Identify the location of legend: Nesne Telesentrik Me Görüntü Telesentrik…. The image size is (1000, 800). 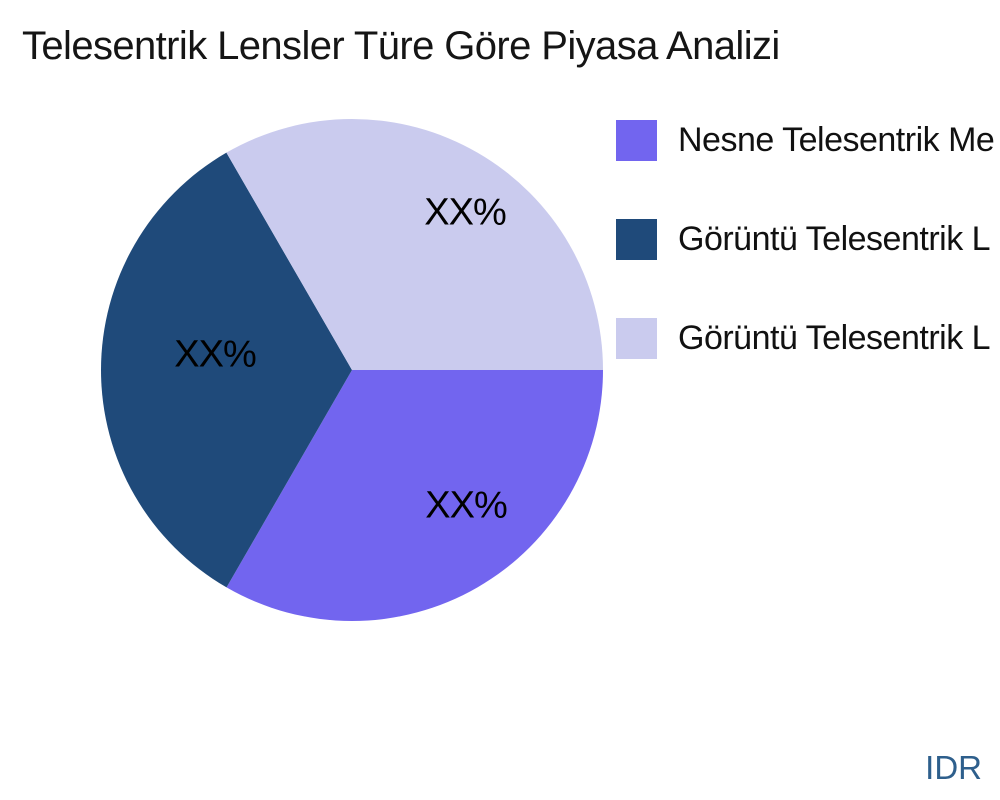
(805, 239).